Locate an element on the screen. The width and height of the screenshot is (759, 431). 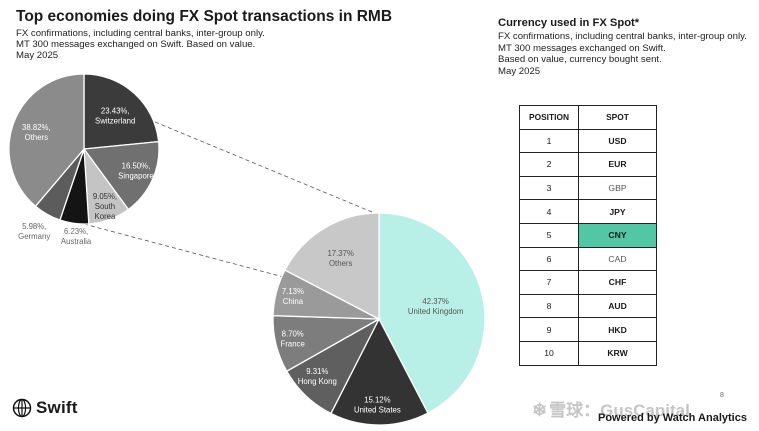
column-header-spot: SPOT is located at coordinates (617, 117).